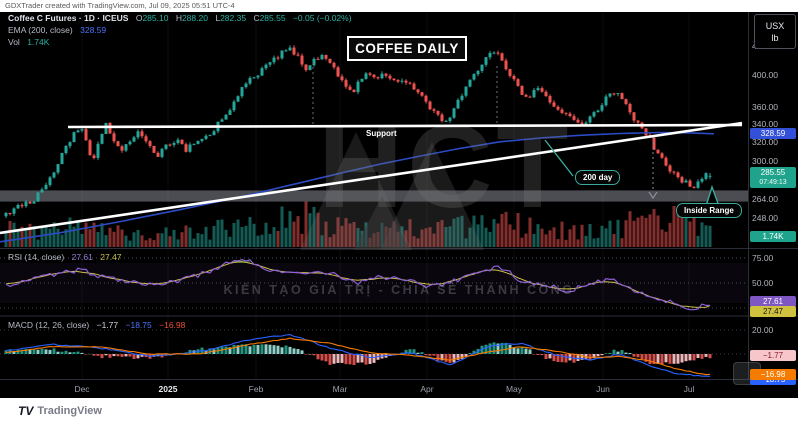 The image size is (798, 423). I want to click on close-value: 285.55, so click(272, 18).